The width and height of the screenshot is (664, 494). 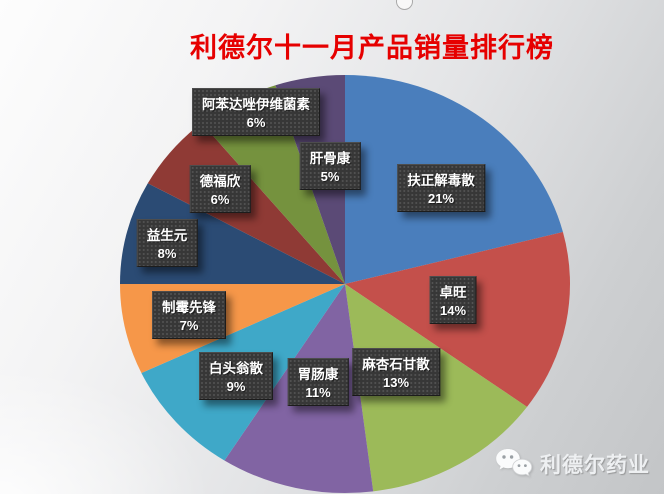 What do you see at coordinates (595, 465) in the screenshot?
I see `brand-name: 利德尔药业` at bounding box center [595, 465].